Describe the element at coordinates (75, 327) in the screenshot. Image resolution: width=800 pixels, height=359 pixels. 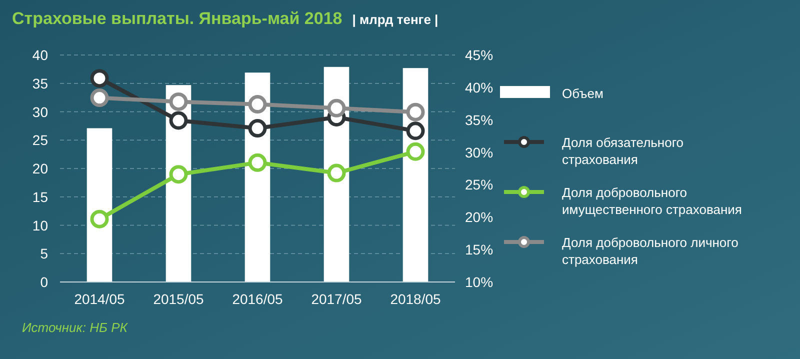
I see `text: Источник: НБ РК` at that location.